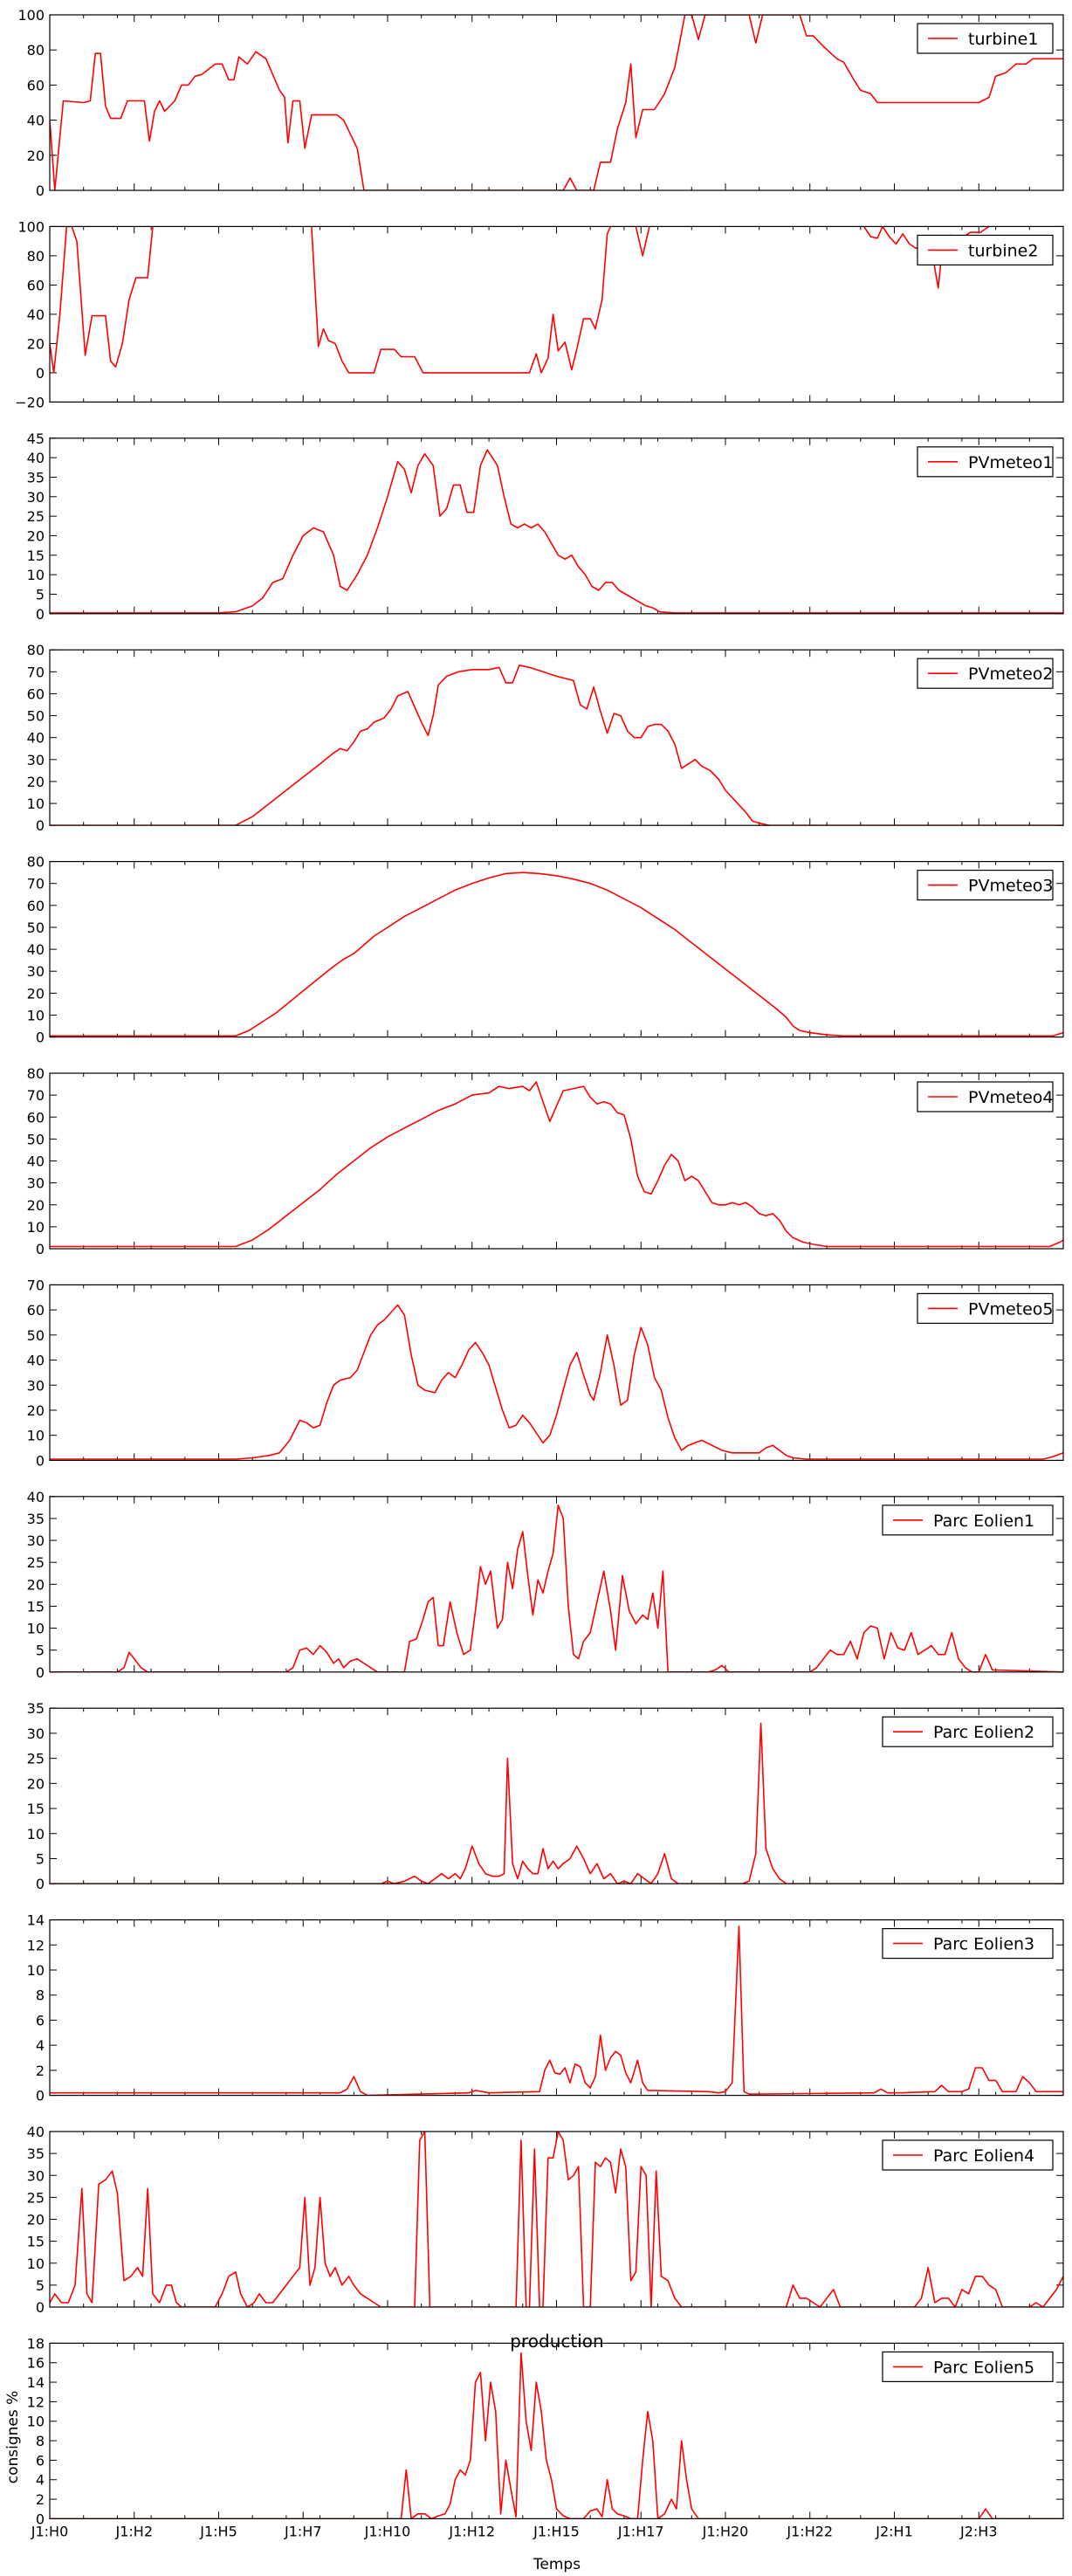 The image size is (1072, 2576). I want to click on legend: PVmeteo4, so click(986, 1096).